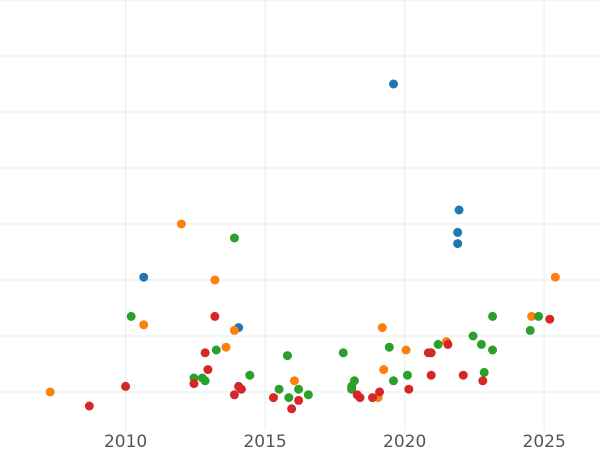 Image resolution: width=600 pixels, height=450 pixels. What do you see at coordinates (125, 441) in the screenshot?
I see `x-tick-label: 2010` at bounding box center [125, 441].